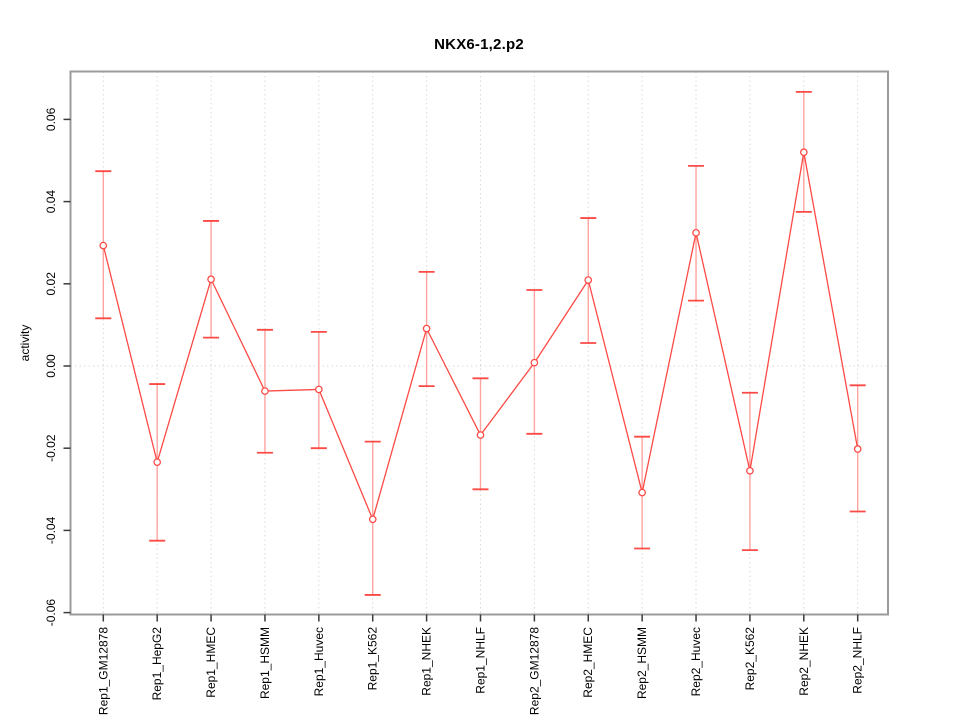  I want to click on x-tick-label: Rep2_HMEC, so click(588, 662).